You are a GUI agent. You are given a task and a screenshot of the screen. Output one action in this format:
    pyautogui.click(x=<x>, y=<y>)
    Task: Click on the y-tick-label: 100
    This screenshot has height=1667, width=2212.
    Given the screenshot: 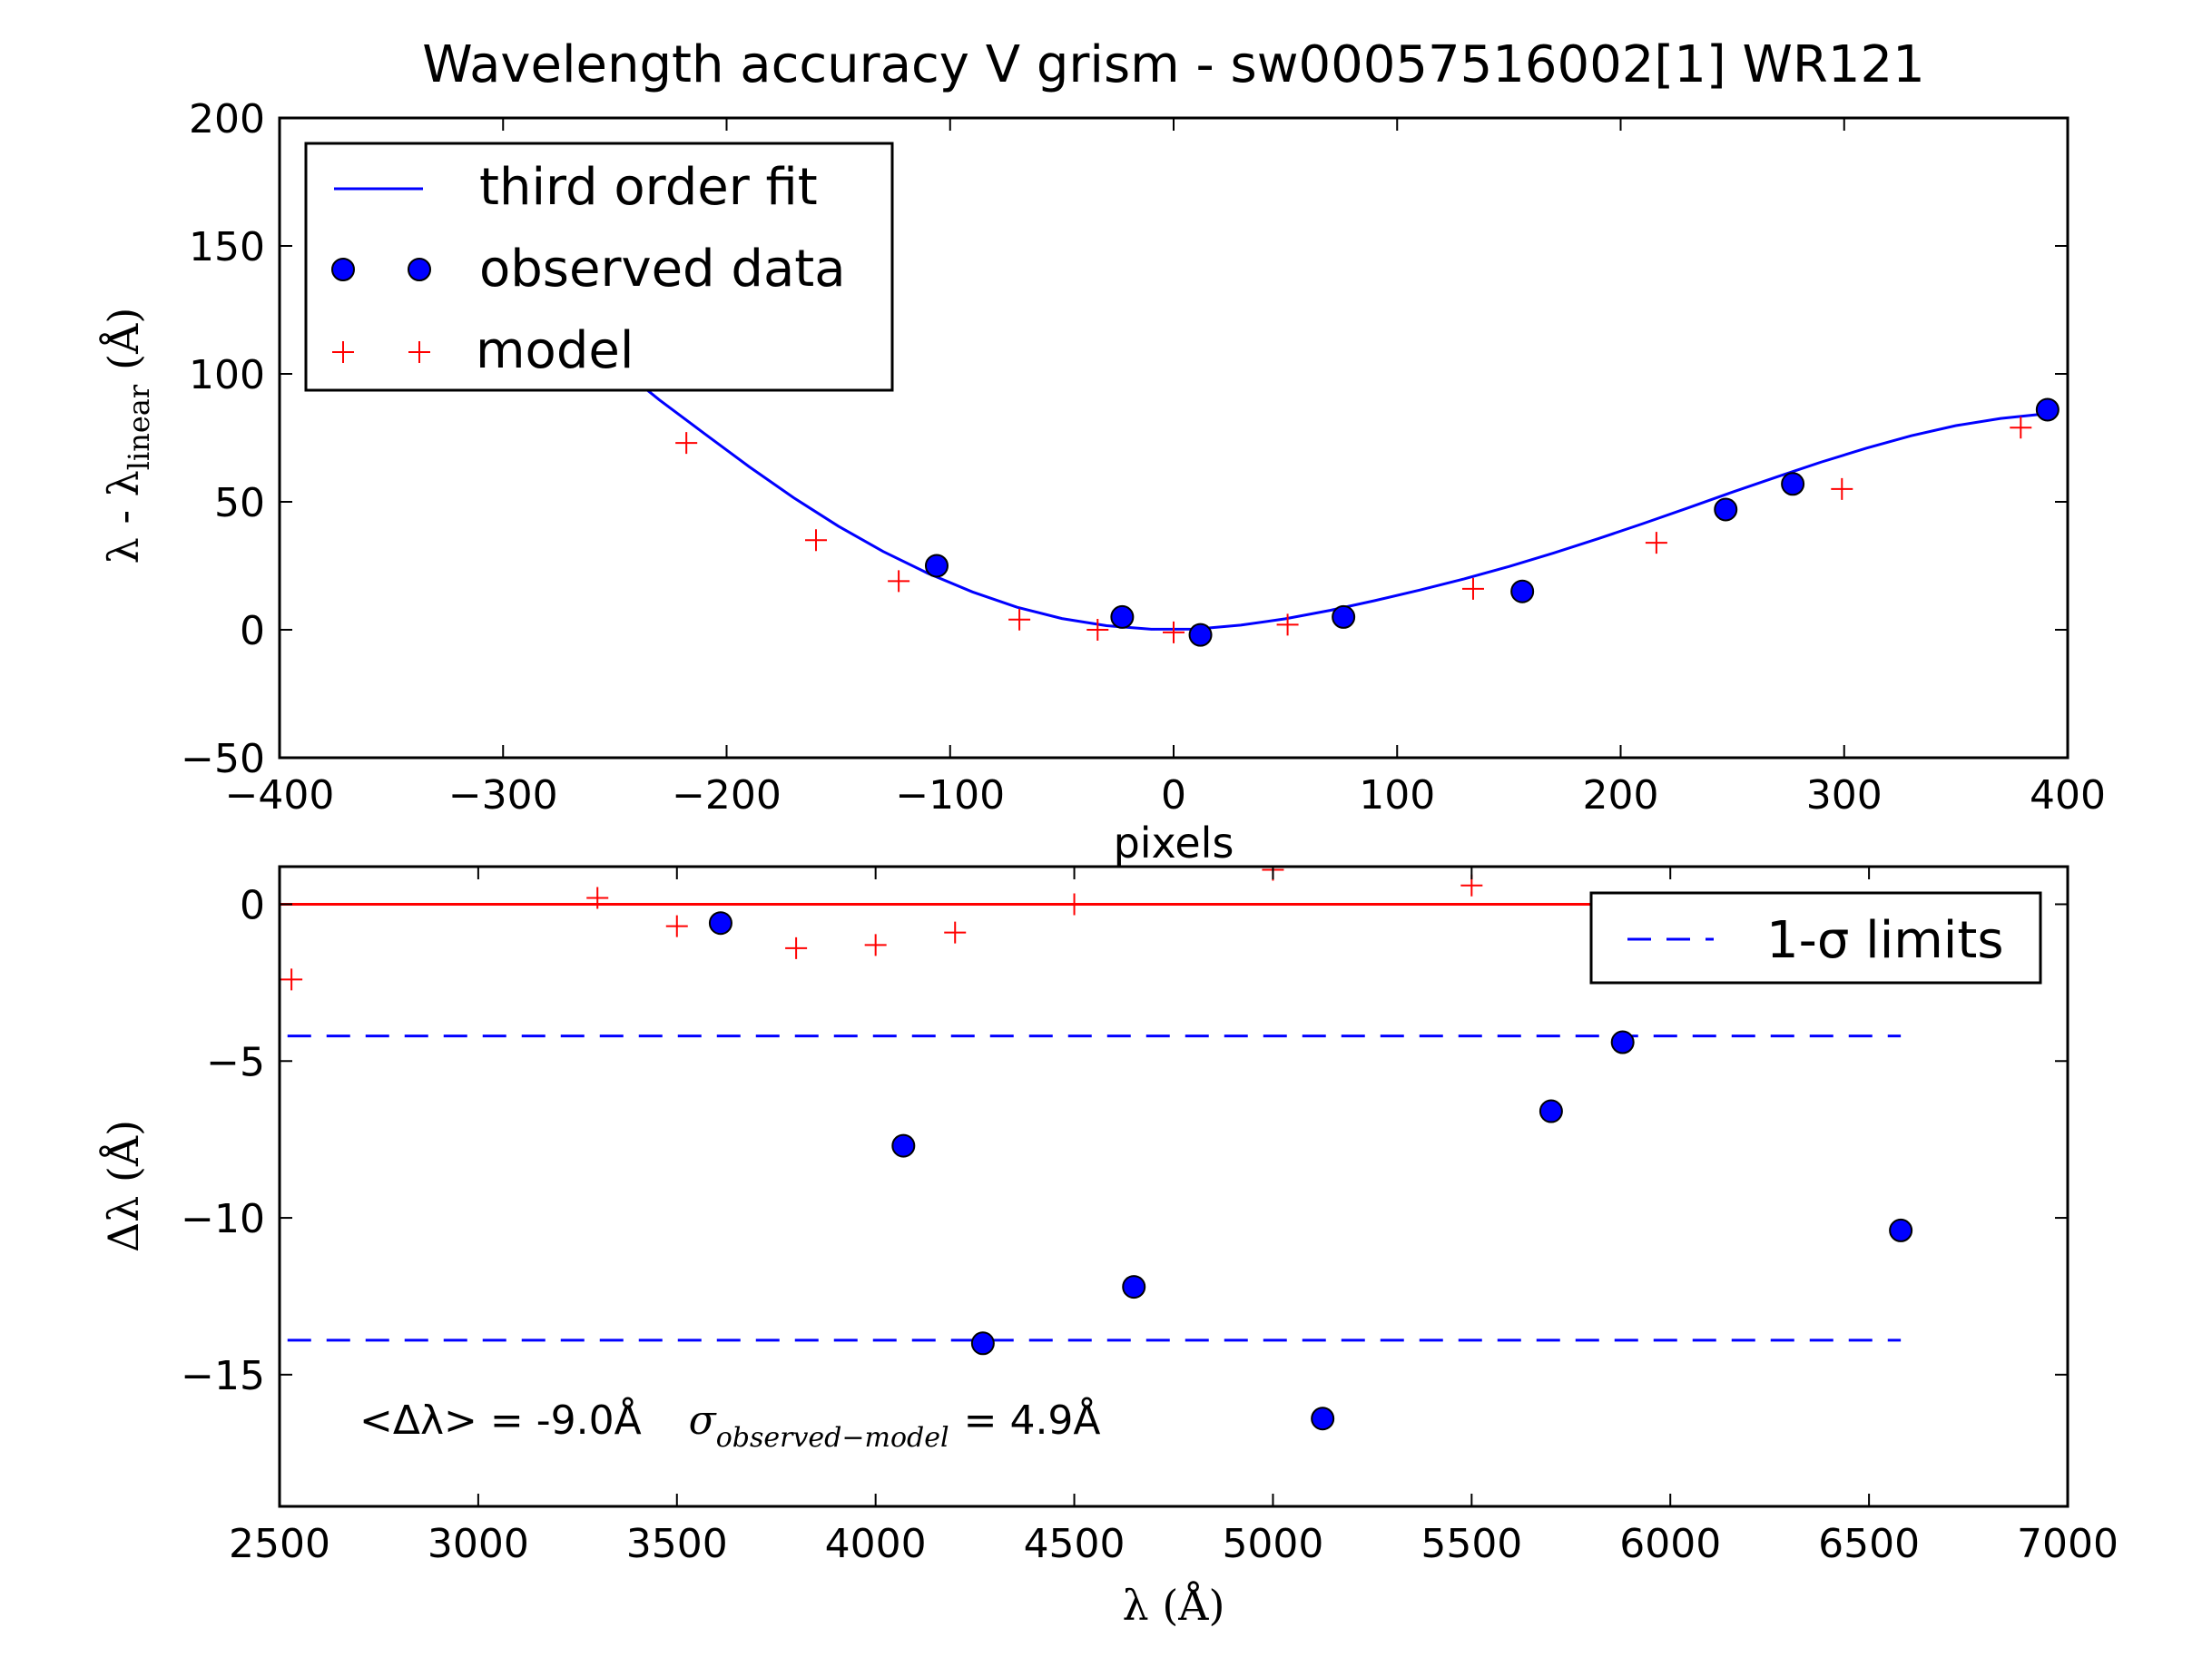 What is the action you would take?
    pyautogui.click(x=227, y=375)
    